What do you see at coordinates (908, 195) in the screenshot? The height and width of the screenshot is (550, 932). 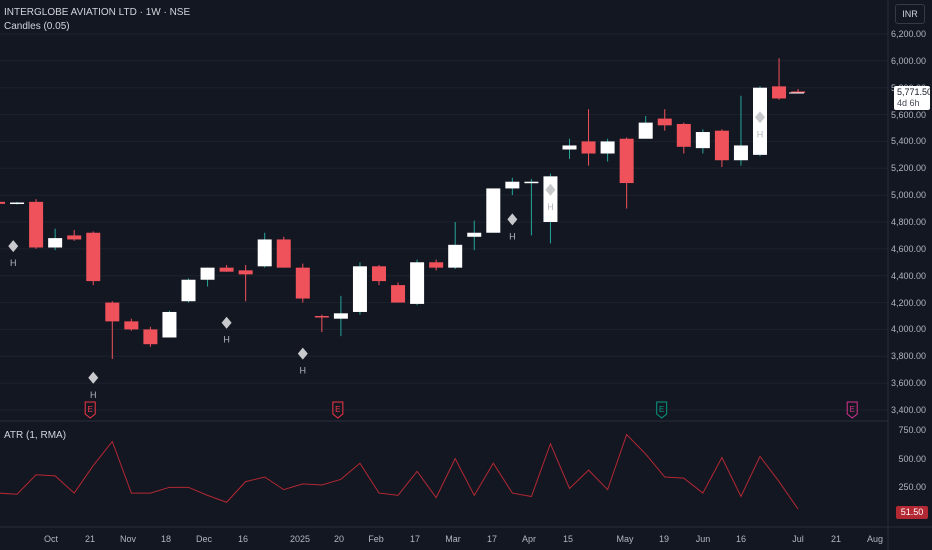 I see `price-tick-label: 5,000.00` at bounding box center [908, 195].